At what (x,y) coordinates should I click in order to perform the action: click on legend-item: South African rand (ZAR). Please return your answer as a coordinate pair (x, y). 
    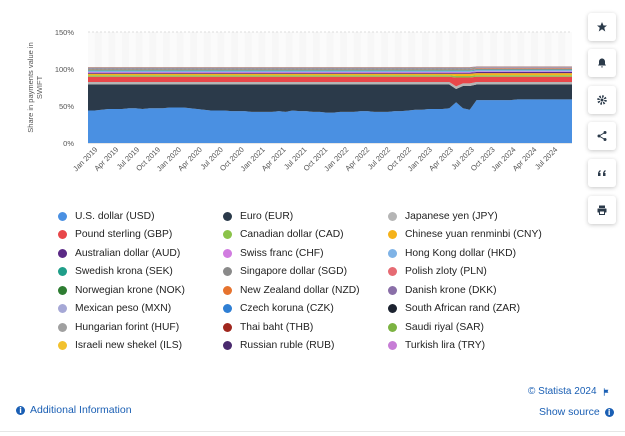
    Looking at the image, I should click on (465, 309).